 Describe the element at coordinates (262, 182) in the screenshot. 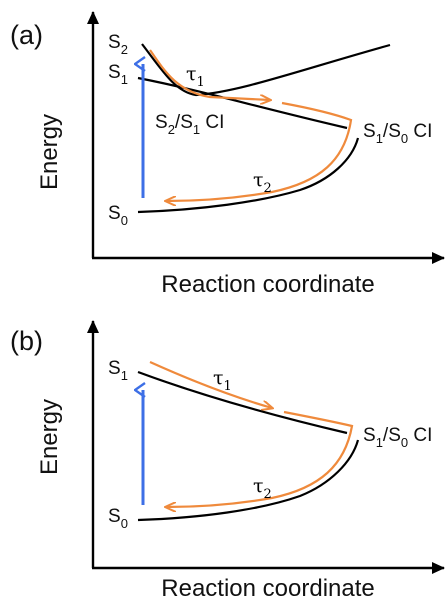

I see `panel-a-tau2-label: τ2` at that location.